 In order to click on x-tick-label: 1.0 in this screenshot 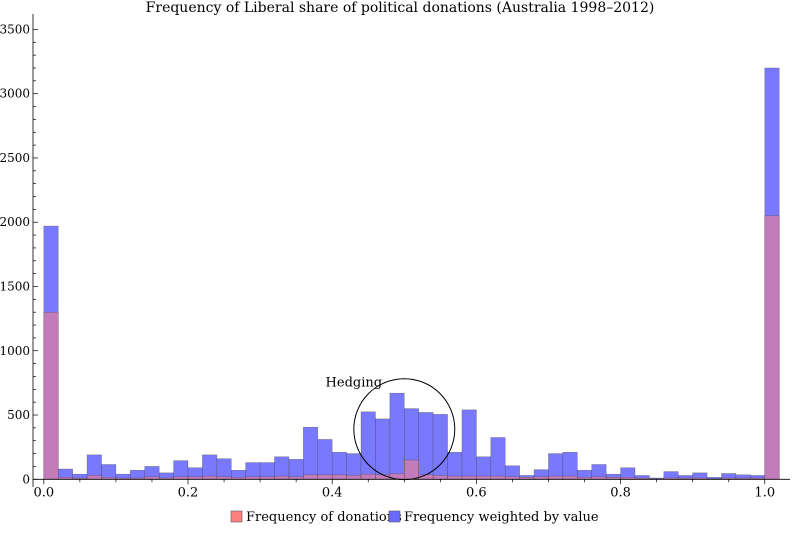, I will do `click(764, 492)`.